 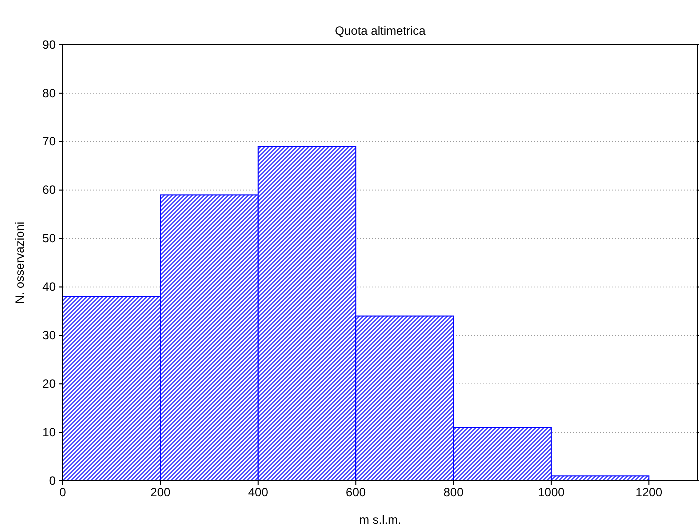 I want to click on x-tick-label: 400, so click(x=258, y=493).